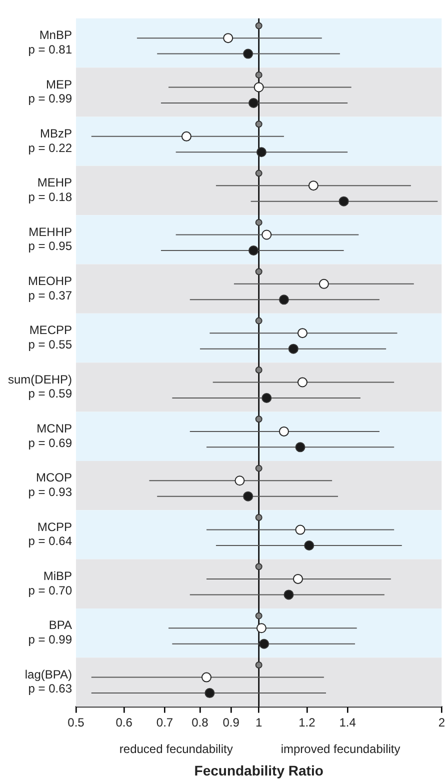 This screenshot has width=448, height=782. Describe the element at coordinates (50, 42) in the screenshot. I see `y-tick-label: MnBP p = 0.81` at that location.